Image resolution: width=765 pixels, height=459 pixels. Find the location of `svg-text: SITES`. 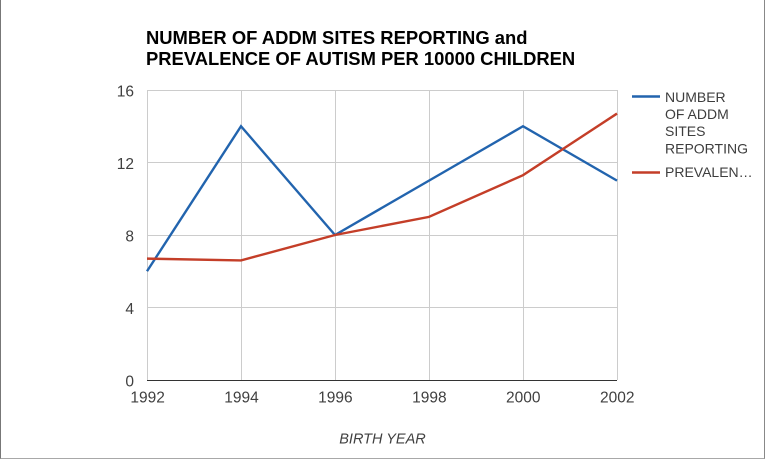

svg-text: SITES is located at coordinates (685, 131).